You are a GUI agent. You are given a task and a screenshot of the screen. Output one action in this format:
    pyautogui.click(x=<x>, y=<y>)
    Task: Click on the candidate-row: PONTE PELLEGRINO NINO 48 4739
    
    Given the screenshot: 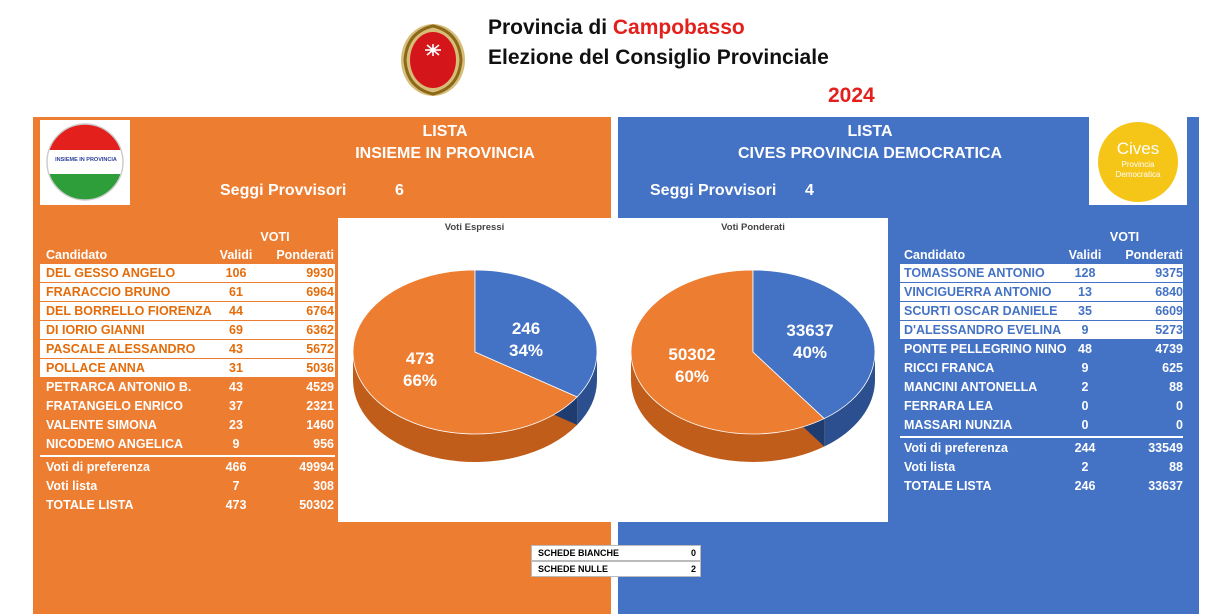 What is the action you would take?
    pyautogui.click(x=1041, y=349)
    